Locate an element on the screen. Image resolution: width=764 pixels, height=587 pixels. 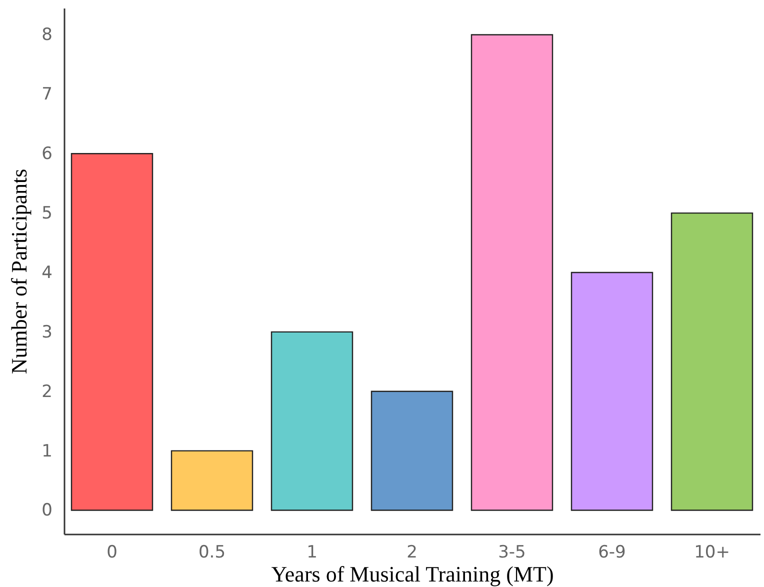
x-axis-title: Years of Musical Training (MT) is located at coordinates (412, 574).